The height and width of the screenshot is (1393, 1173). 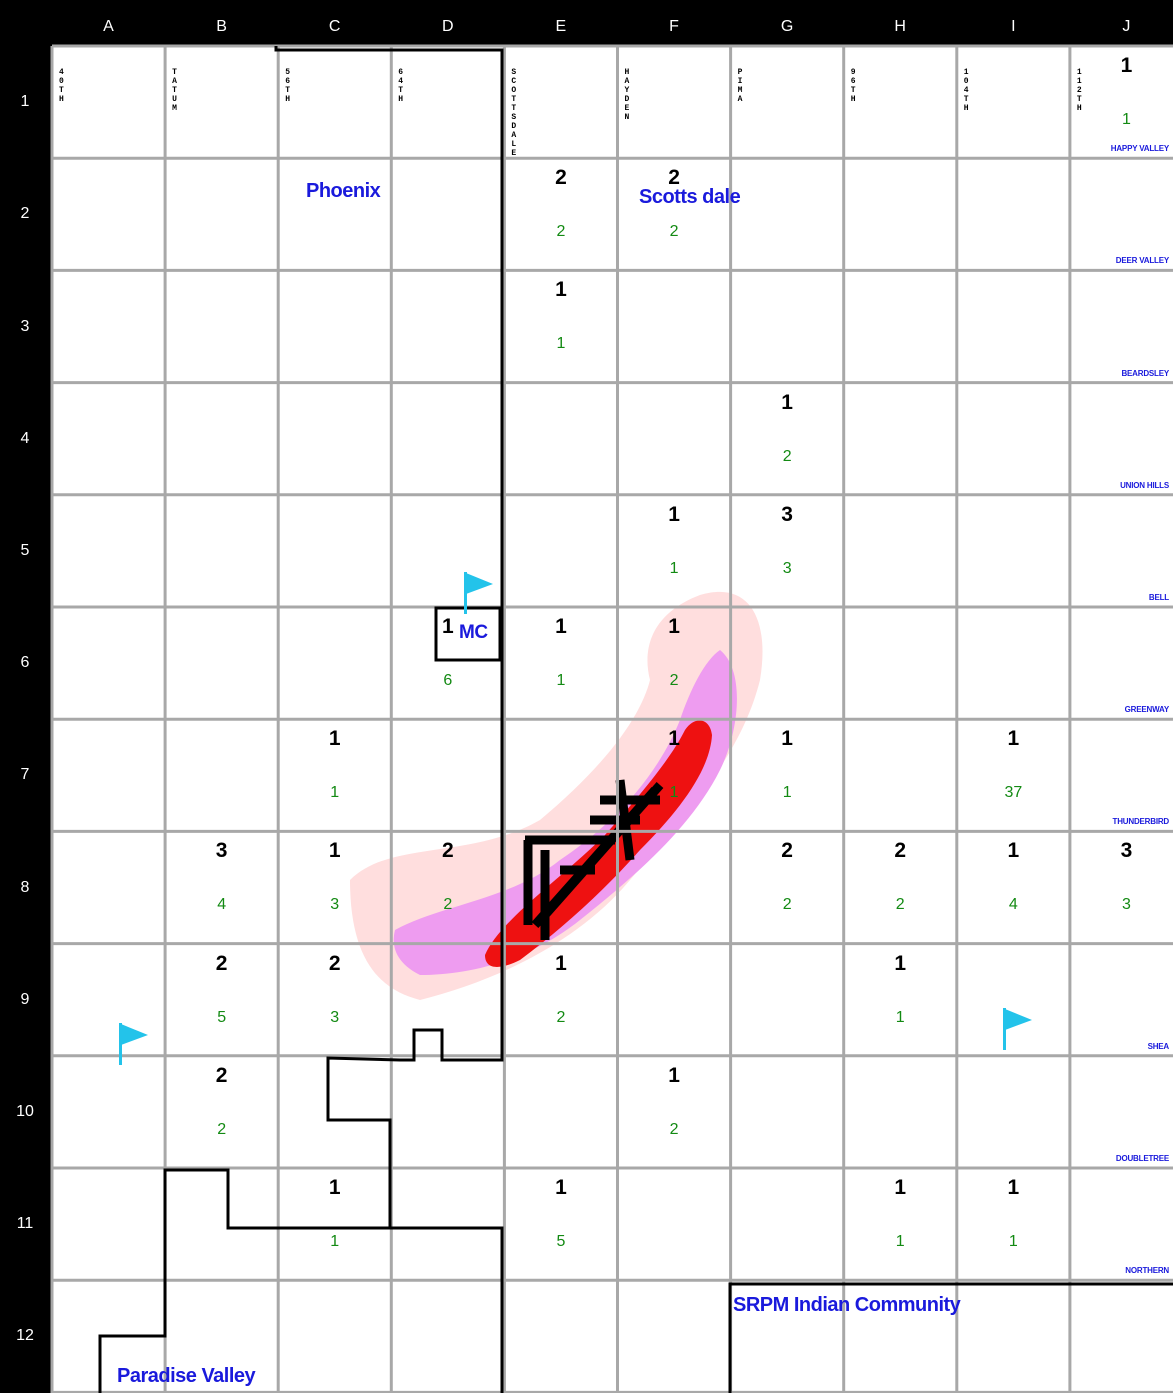 I want to click on street-label: DEER VALLEY, so click(x=1142, y=261).